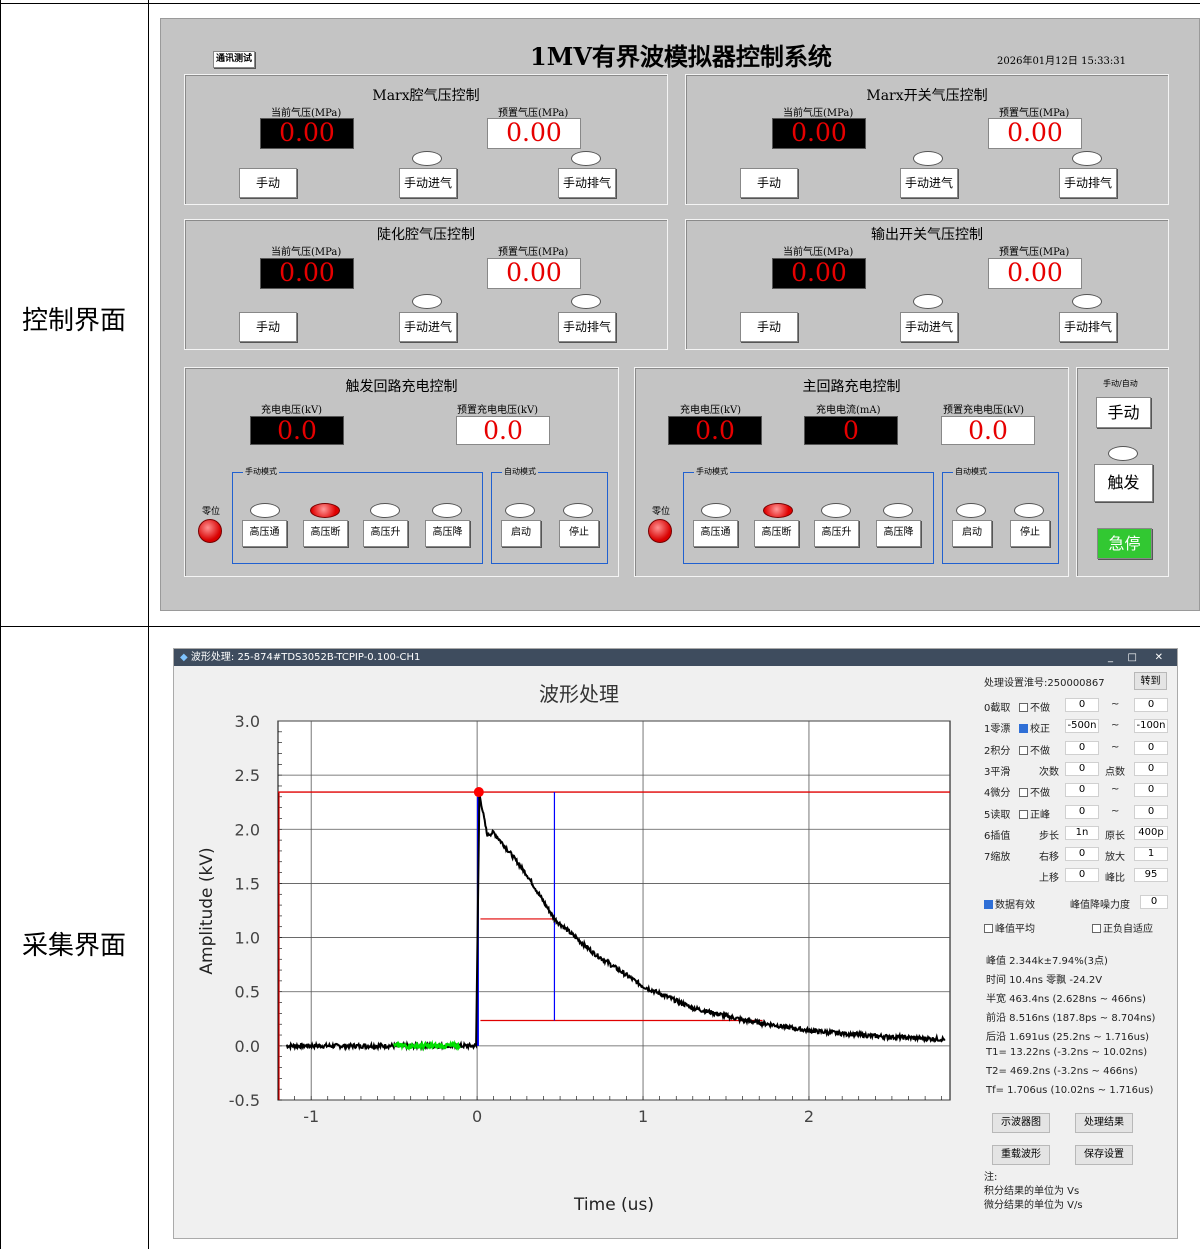 This screenshot has height=1249, width=1200. I want to click on row-value-a: -500n, so click(1082, 726).